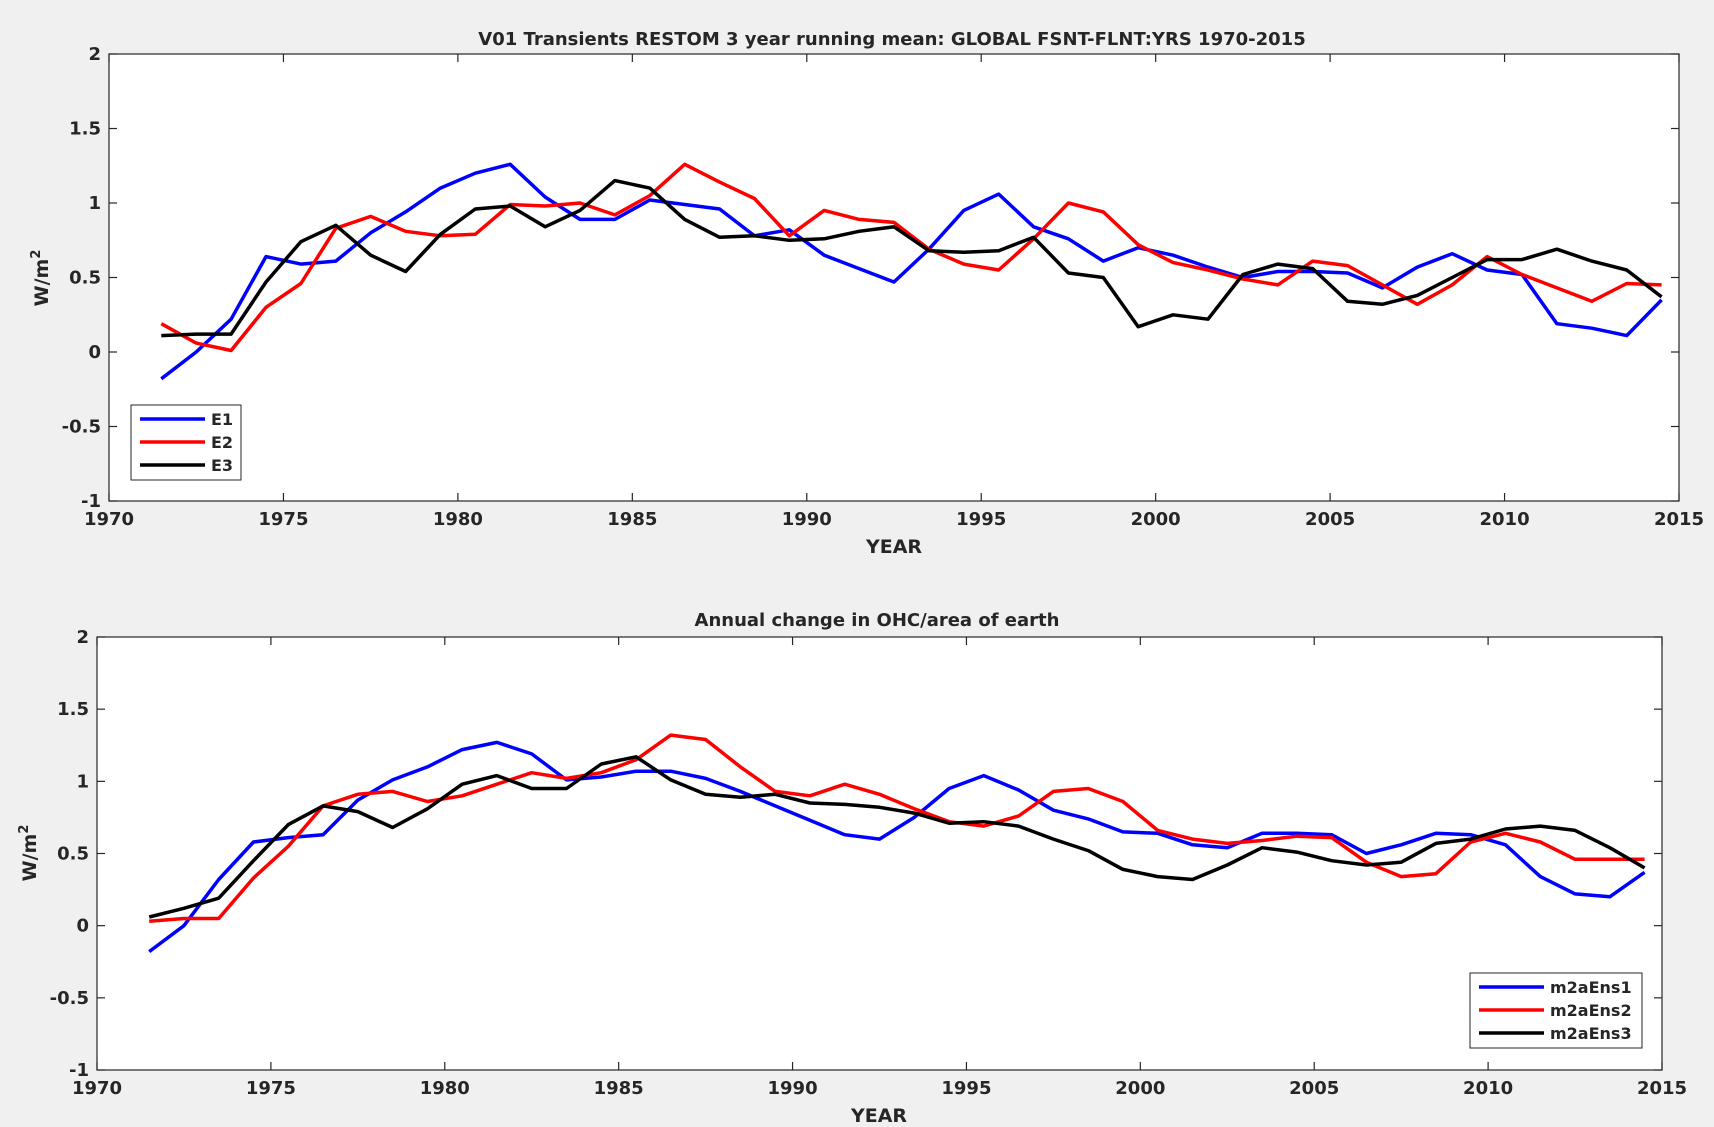  I want to click on chart-bottom-x-tick-label: 1980, so click(445, 1088).